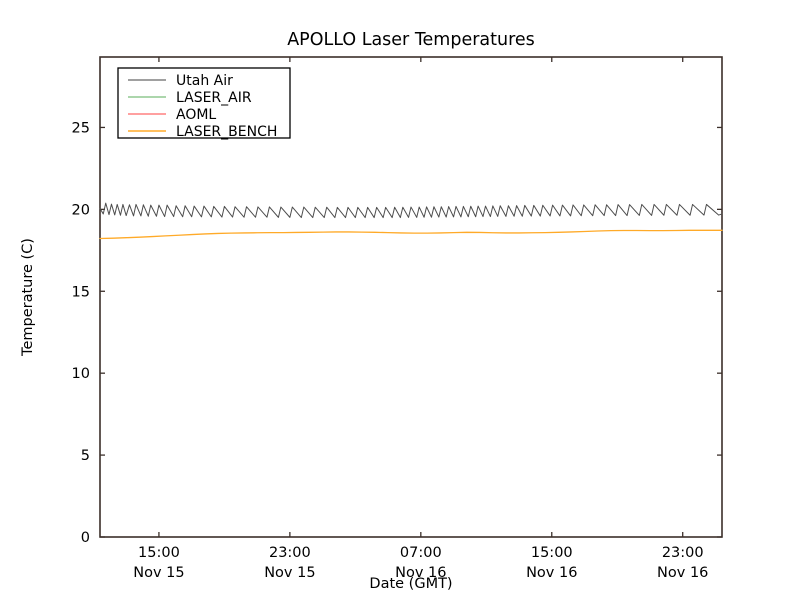 This screenshot has width=800, height=600. What do you see at coordinates (85, 456) in the screenshot?
I see `y-tick-label: 5` at bounding box center [85, 456].